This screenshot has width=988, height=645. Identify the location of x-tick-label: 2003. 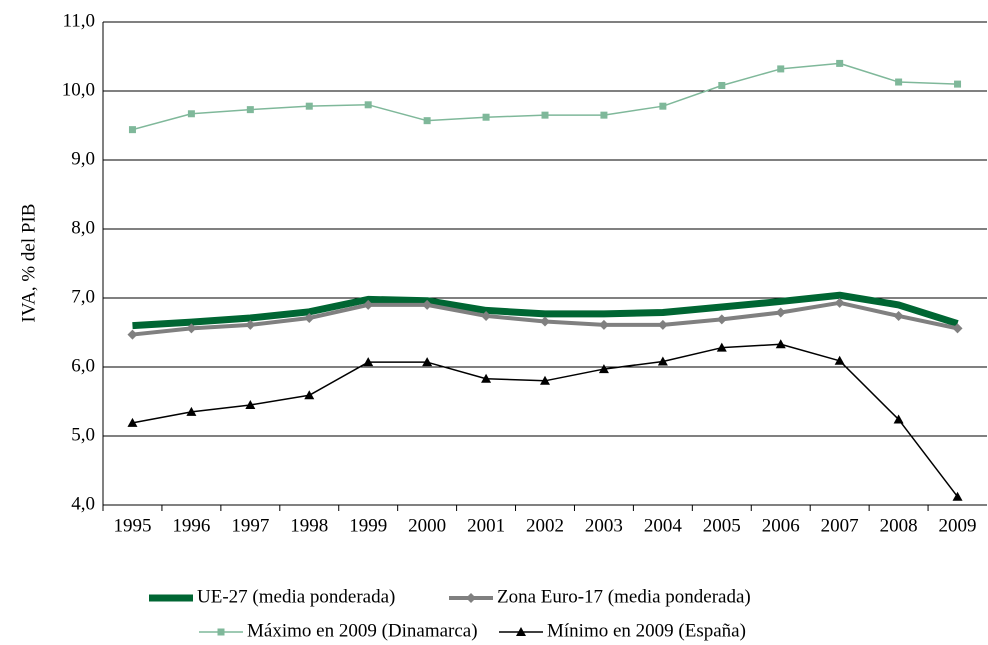
(604, 525).